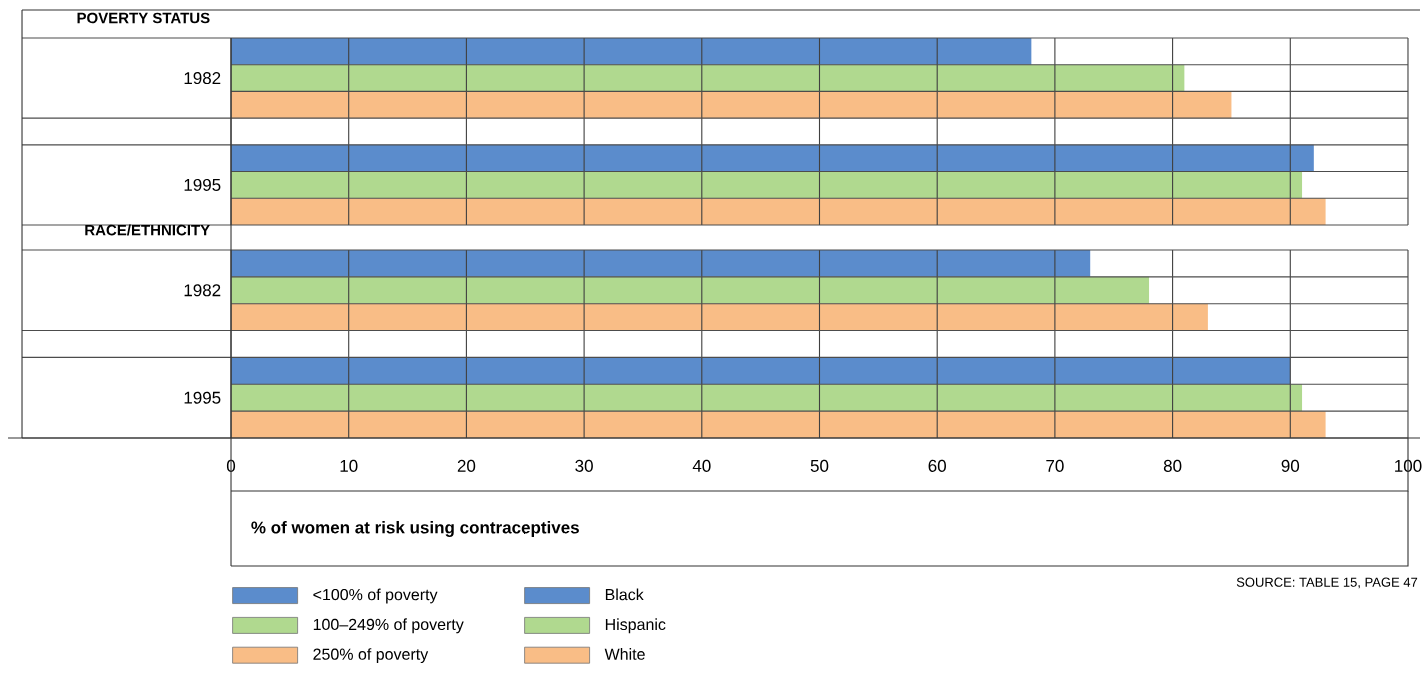 Image resolution: width=1425 pixels, height=677 pixels. I want to click on chart-title: RACE/ETHNICITY, so click(147, 230).